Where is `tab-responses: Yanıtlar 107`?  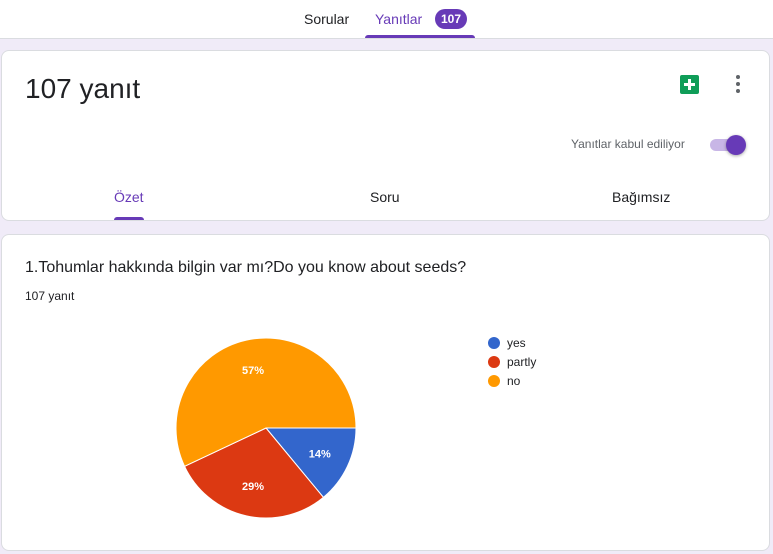
tab-responses: Yanıtlar 107 is located at coordinates (420, 19).